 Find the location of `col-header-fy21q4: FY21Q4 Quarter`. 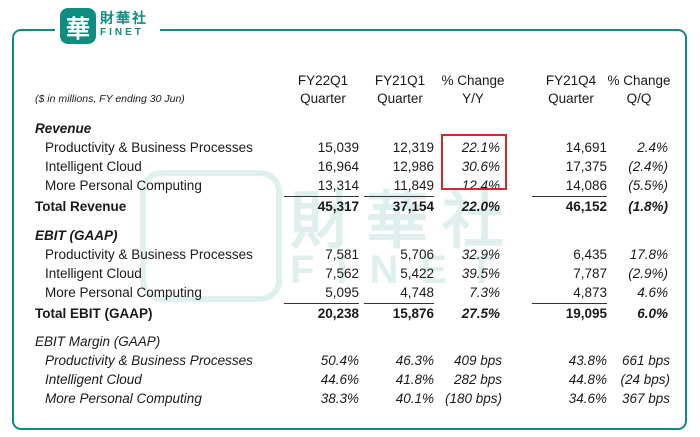

col-header-fy21q4: FY21Q4 Quarter is located at coordinates (571, 89).